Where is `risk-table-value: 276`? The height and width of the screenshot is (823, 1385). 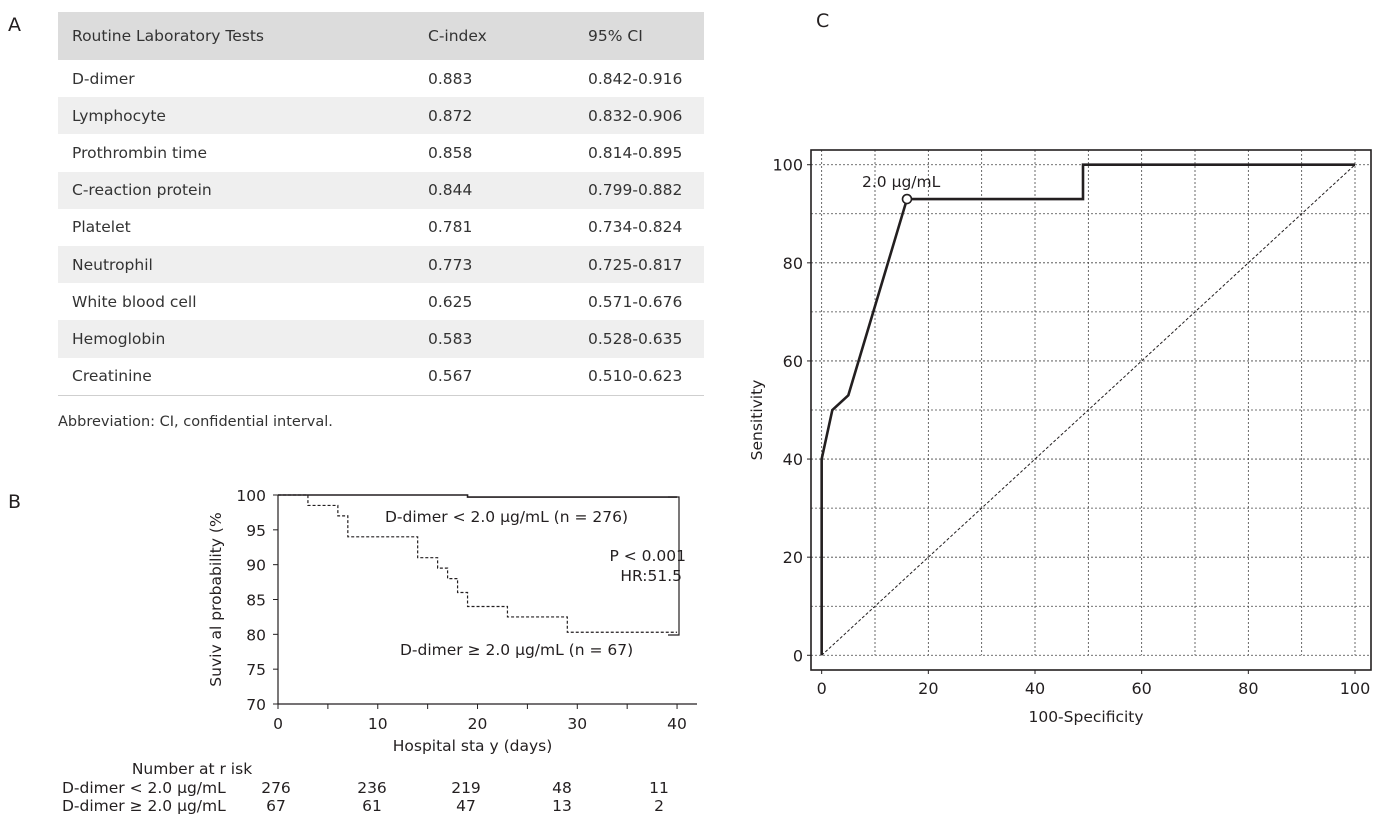
risk-table-value: 276 is located at coordinates (276, 788).